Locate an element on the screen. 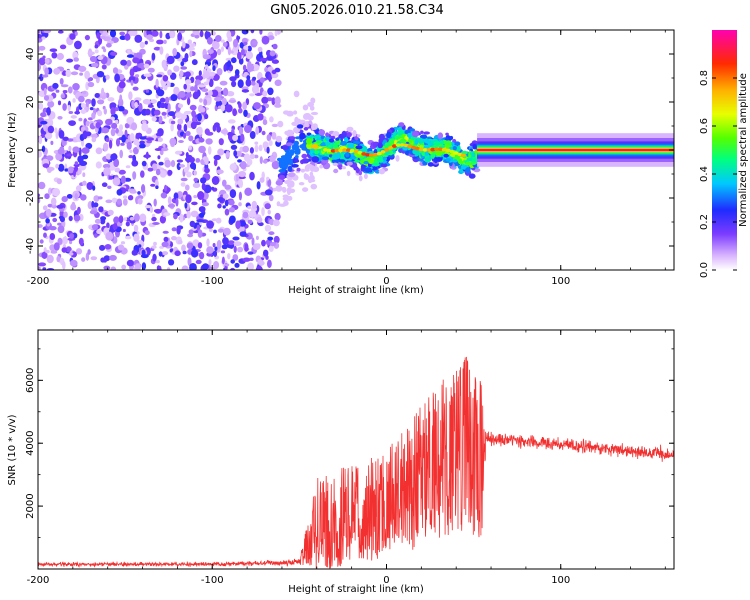  spectrogram-y-label: Frequency (Hz) is located at coordinates (12, 150).